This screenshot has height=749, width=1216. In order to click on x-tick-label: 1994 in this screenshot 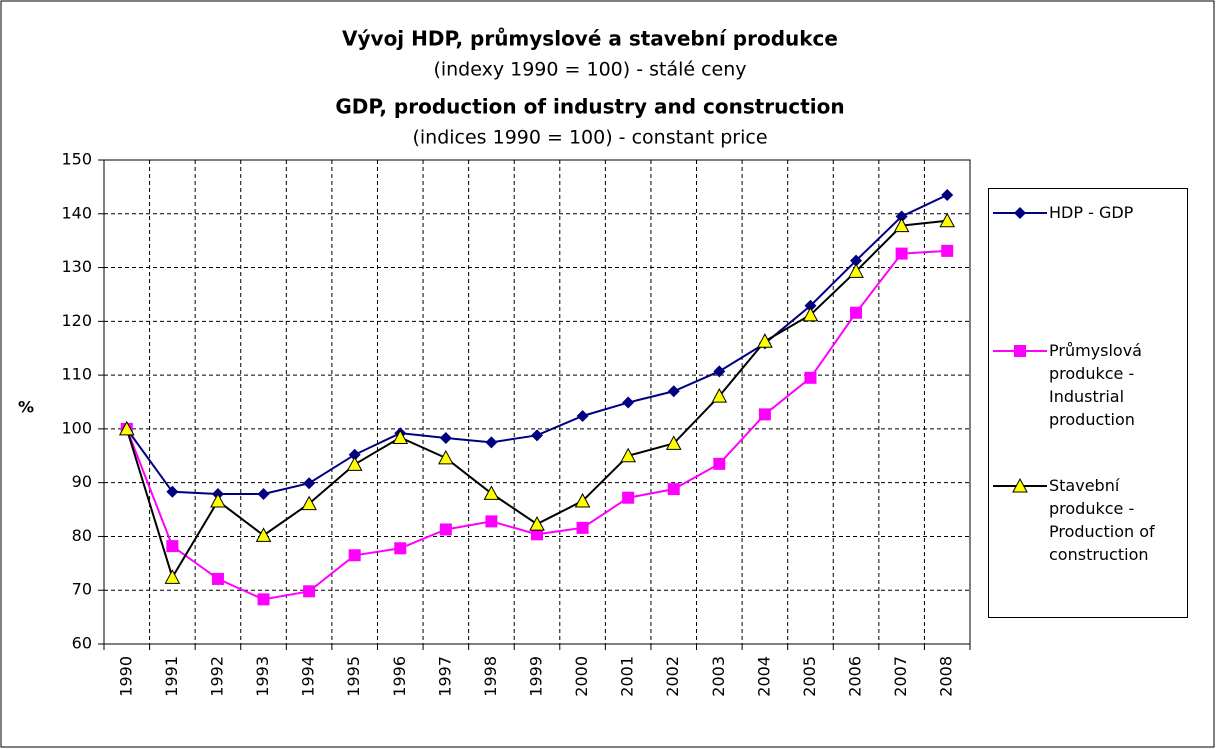, I will do `click(308, 676)`.